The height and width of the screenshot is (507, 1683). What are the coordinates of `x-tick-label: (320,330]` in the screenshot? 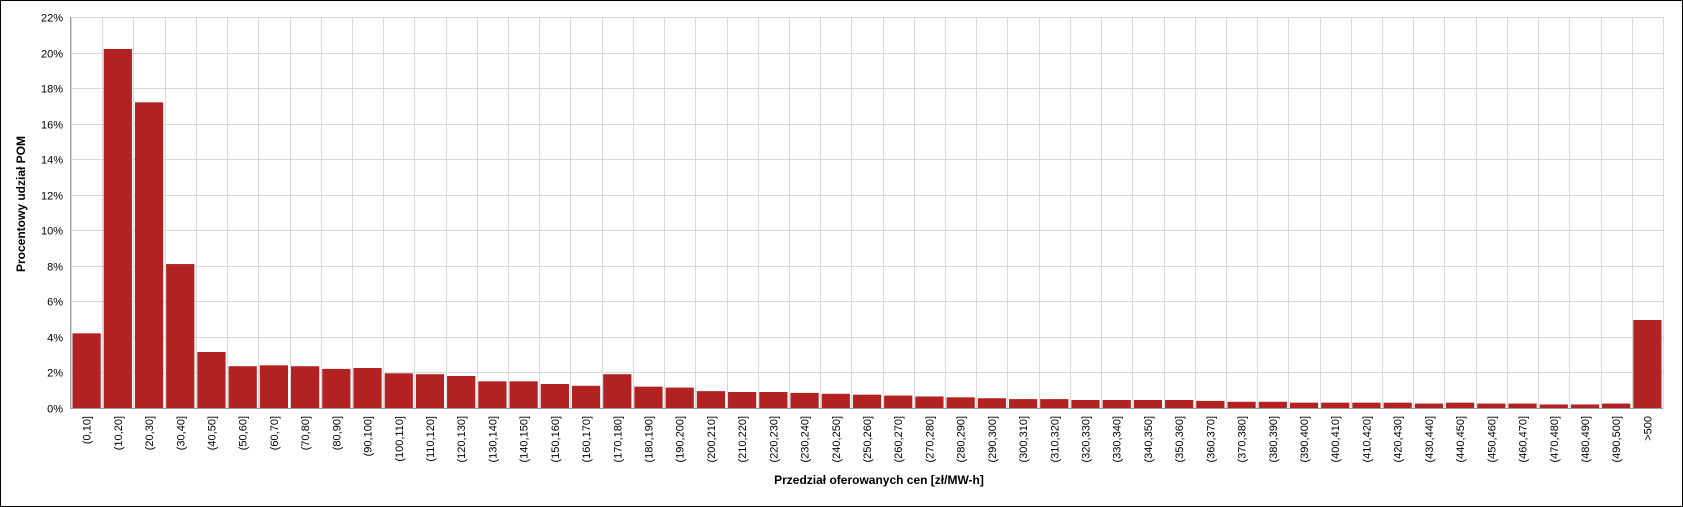 It's located at (1087, 439).